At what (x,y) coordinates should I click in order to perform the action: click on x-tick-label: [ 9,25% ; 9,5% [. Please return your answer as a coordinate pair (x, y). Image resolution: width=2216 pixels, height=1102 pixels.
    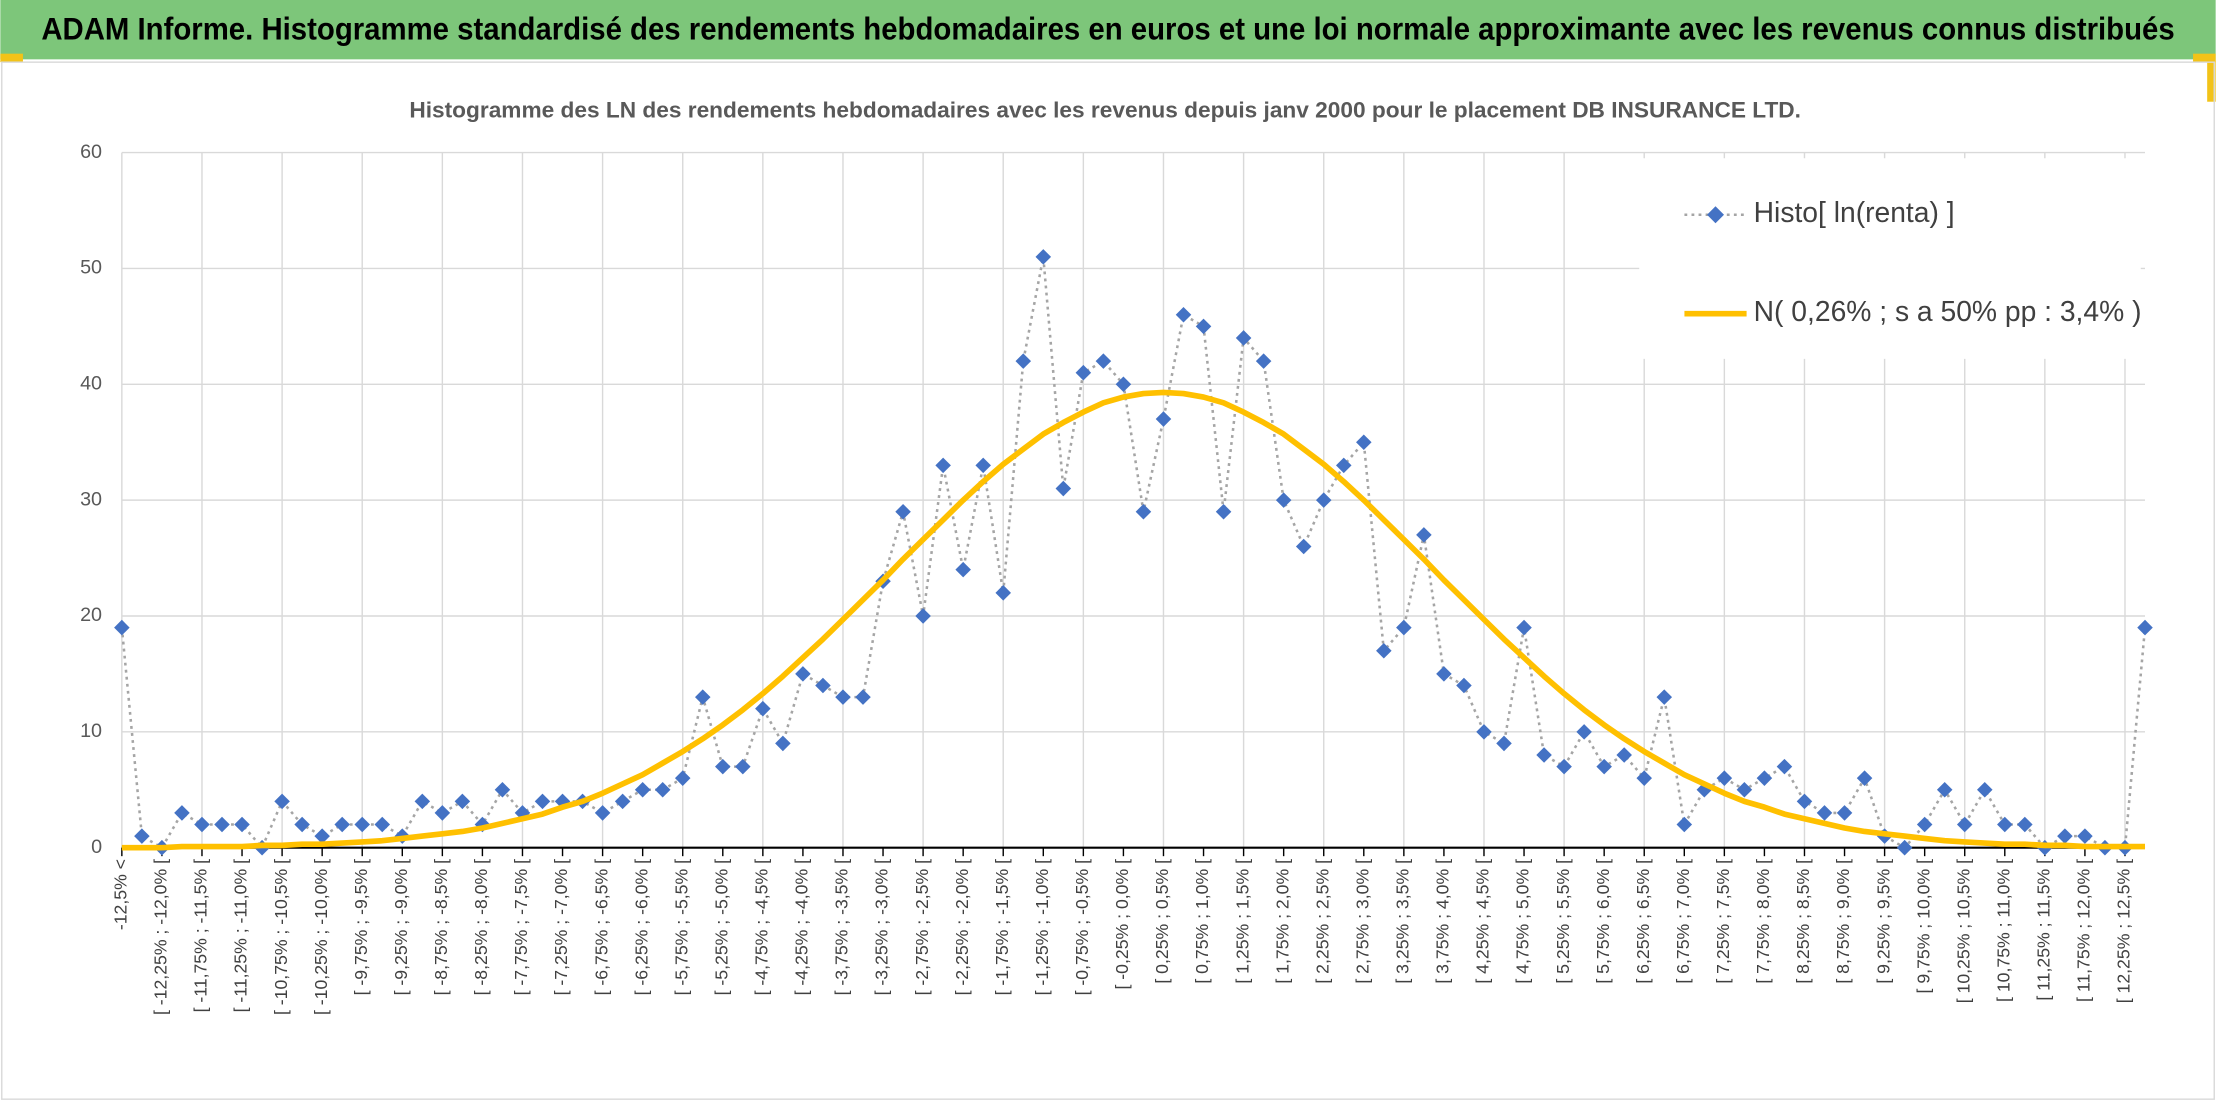
    Looking at the image, I should click on (1883, 921).